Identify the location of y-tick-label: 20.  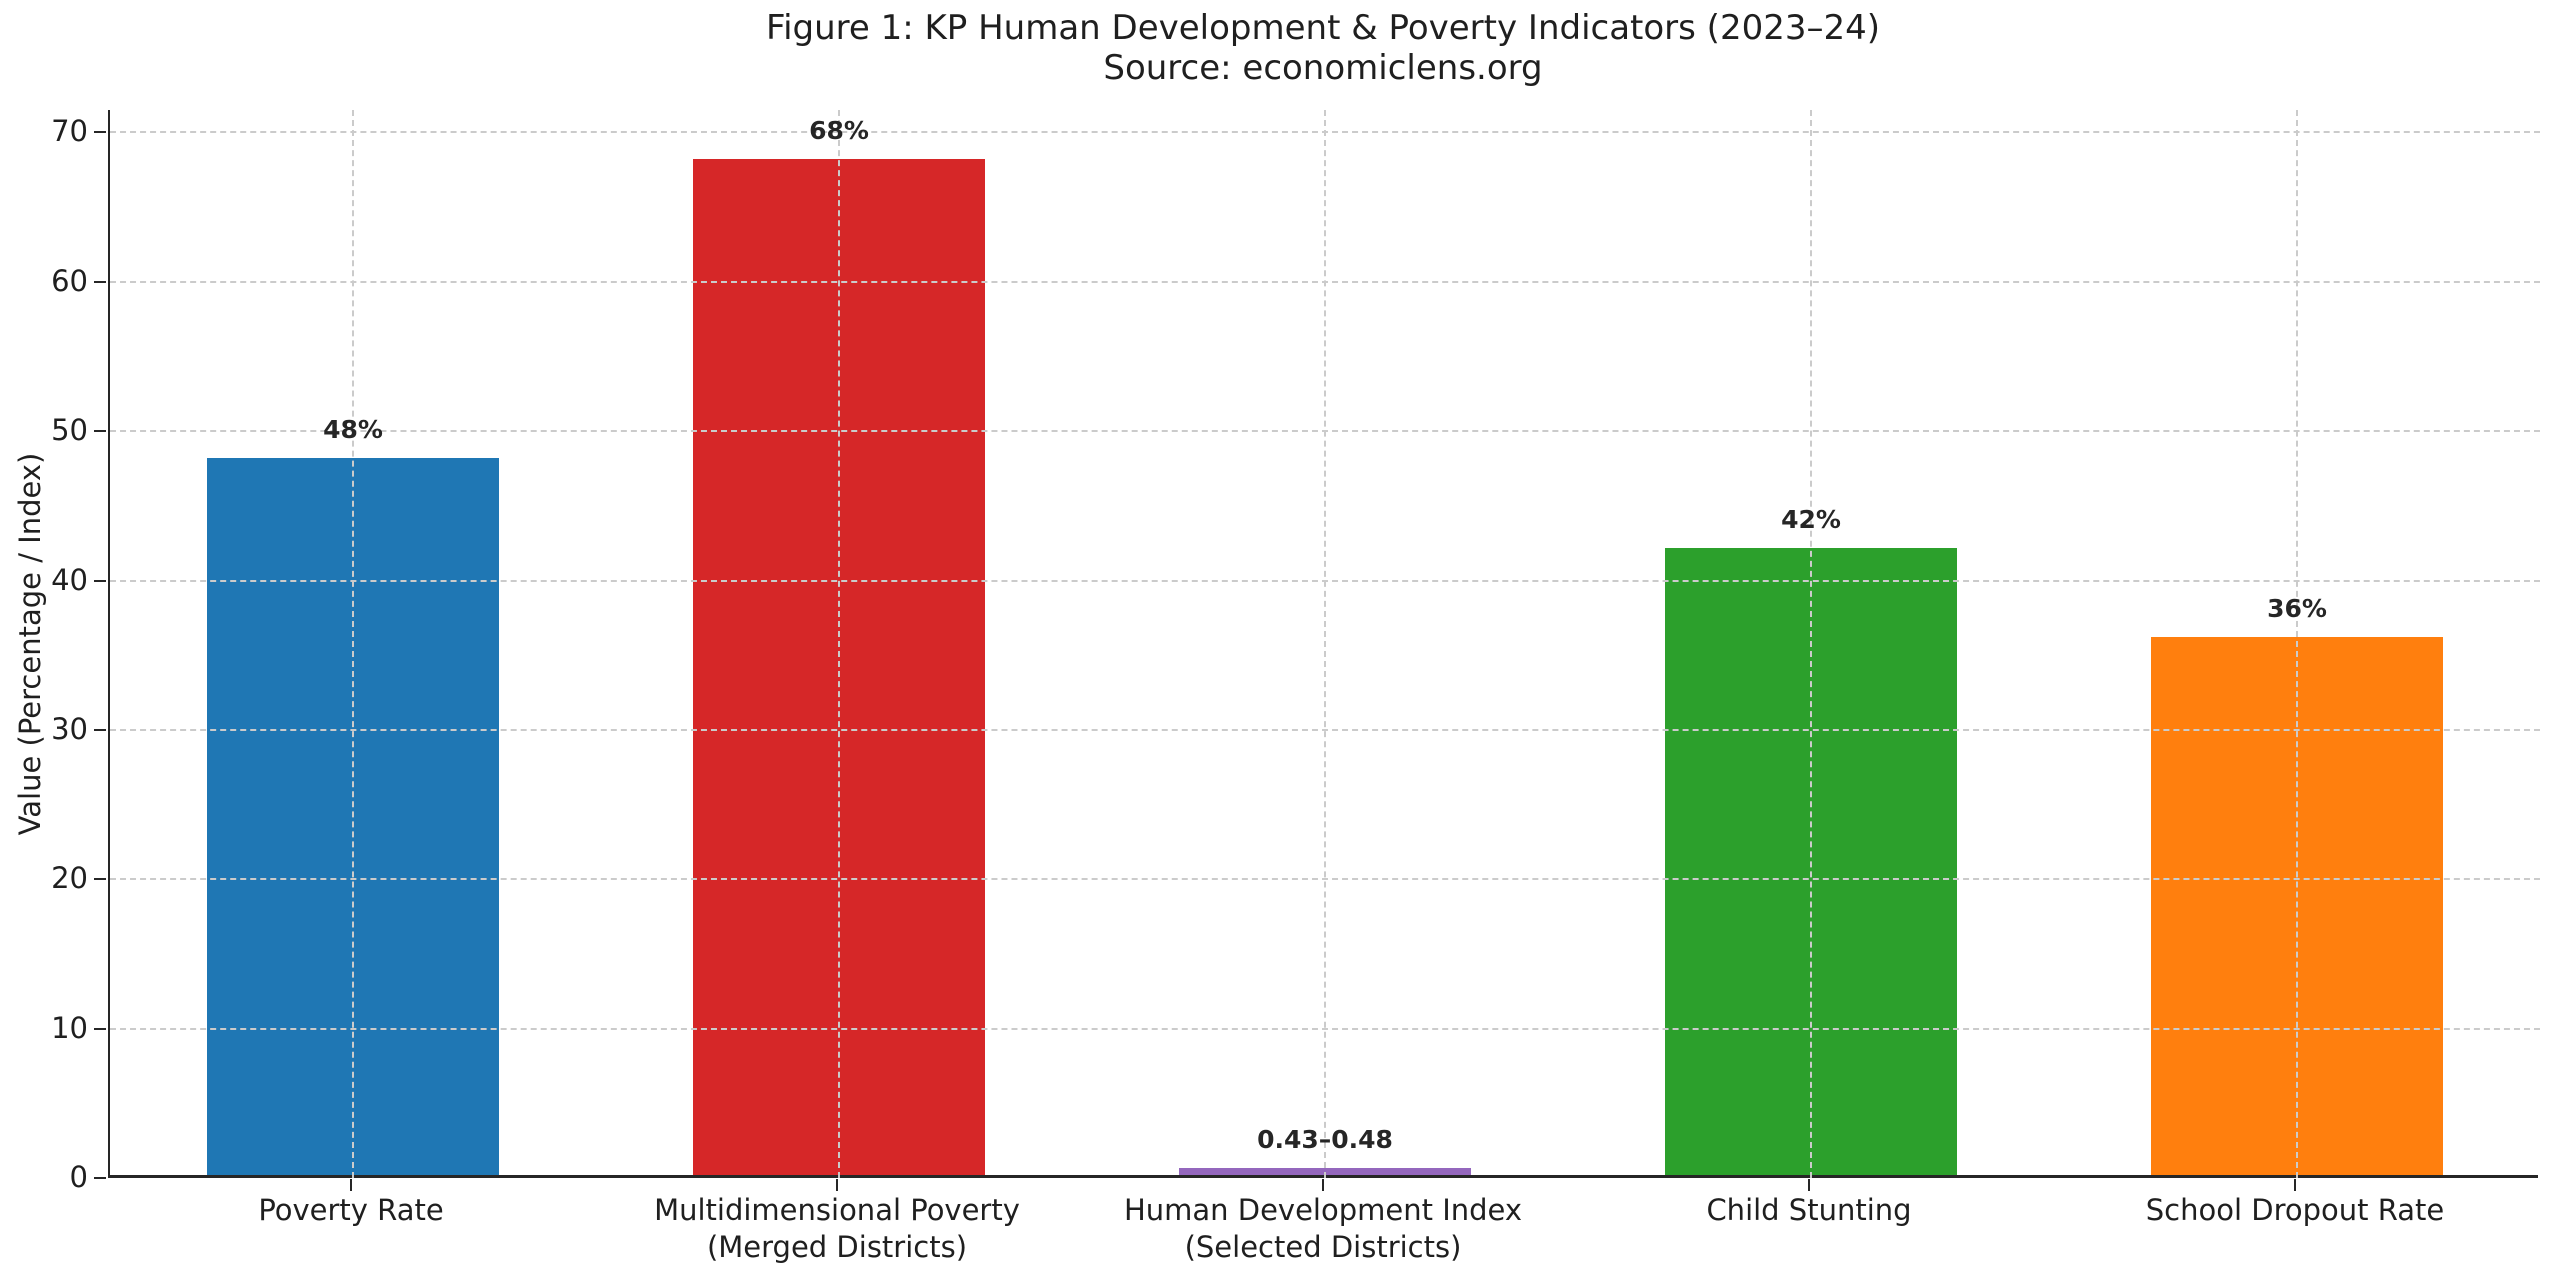
(69, 878).